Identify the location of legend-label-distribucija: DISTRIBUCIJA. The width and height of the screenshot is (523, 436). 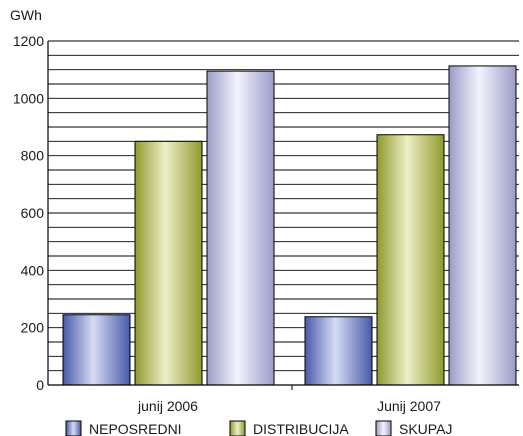
(301, 428).